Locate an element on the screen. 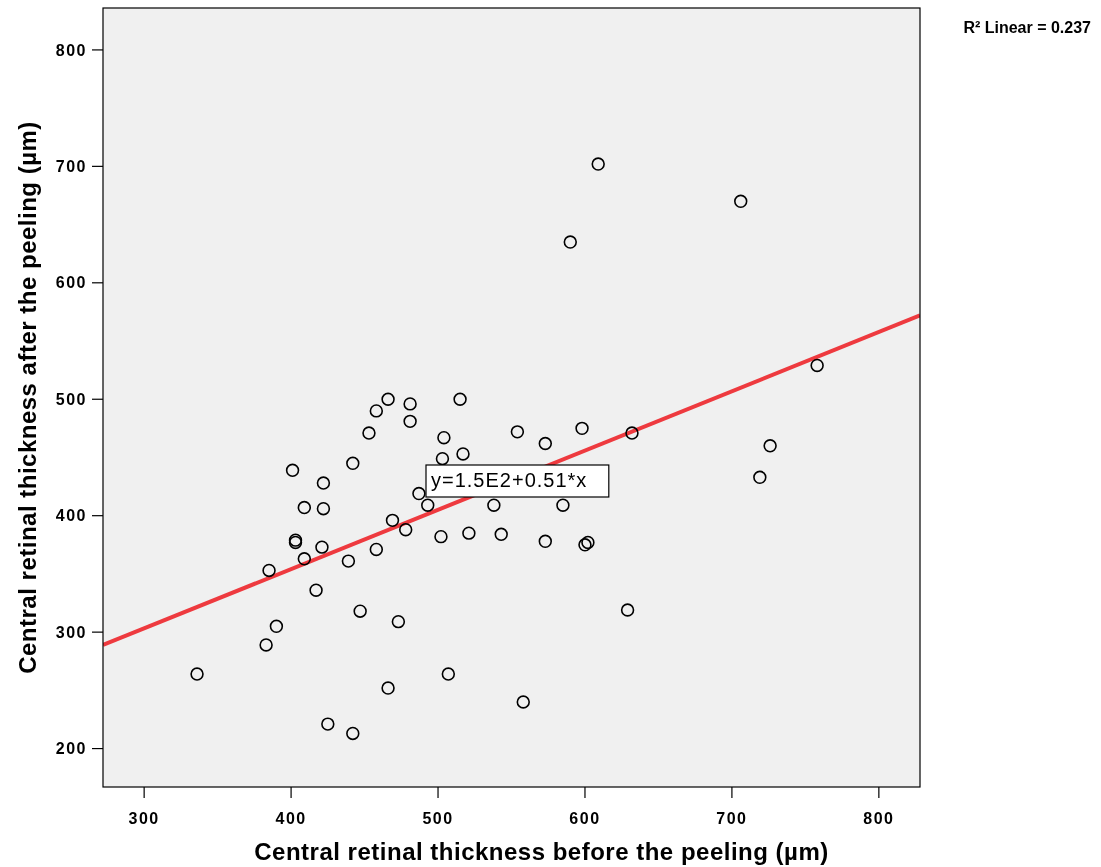 Image resolution: width=1101 pixels, height=867 pixels. x-axis-title: Central retinal thickness before the peeling (µm) is located at coordinates (541, 851).